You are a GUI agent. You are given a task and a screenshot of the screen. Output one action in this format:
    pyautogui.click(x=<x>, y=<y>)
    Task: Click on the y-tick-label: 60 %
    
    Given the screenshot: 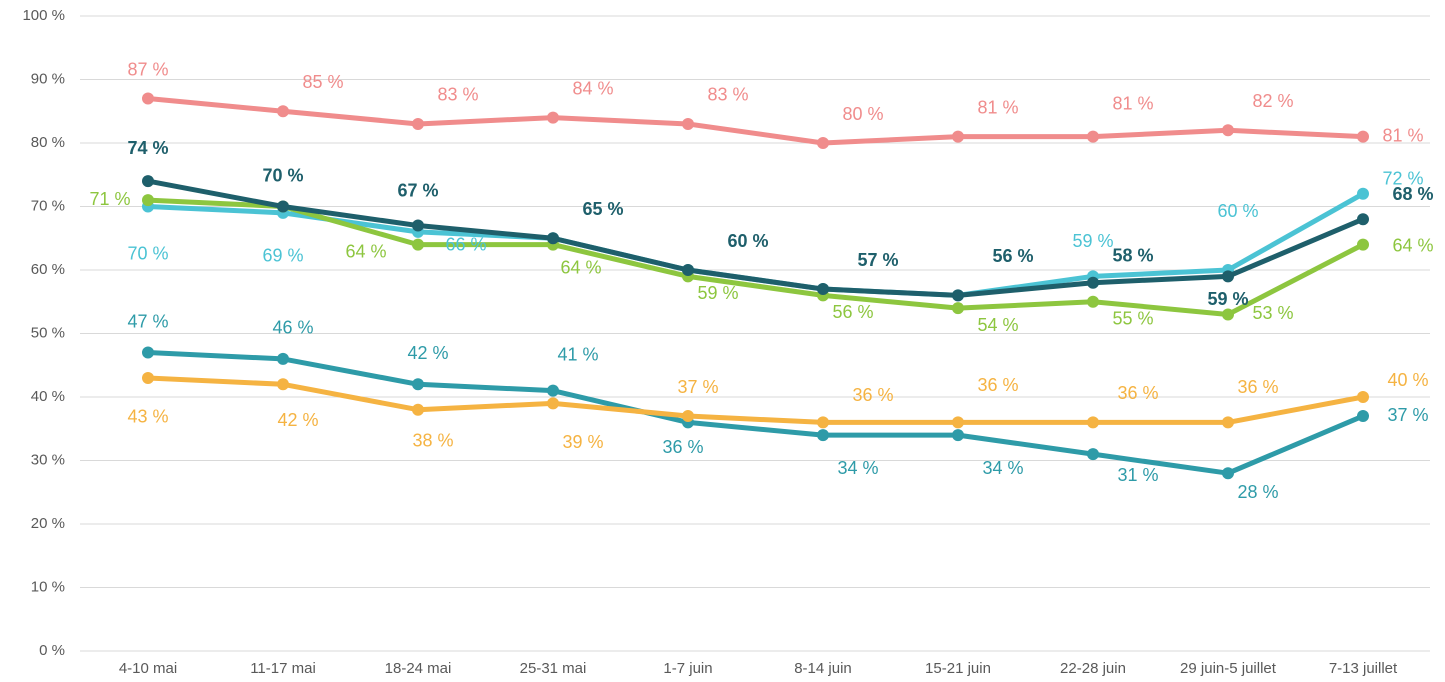 What is the action you would take?
    pyautogui.click(x=48, y=269)
    